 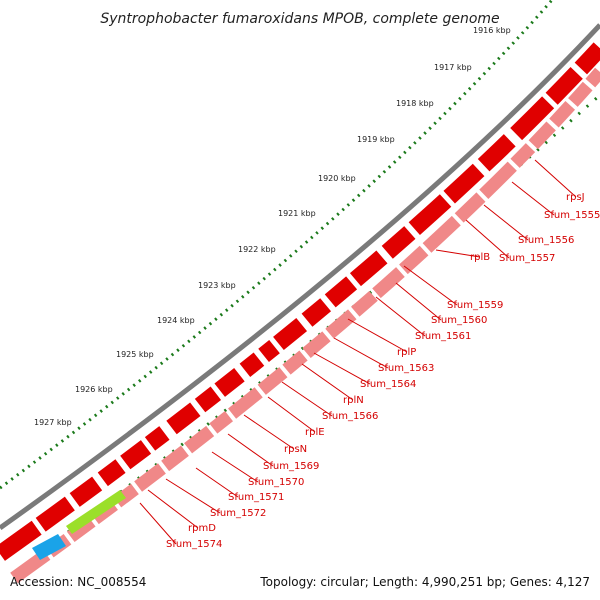 I want to click on gene-label: Sfum_1570, so click(x=276, y=482).